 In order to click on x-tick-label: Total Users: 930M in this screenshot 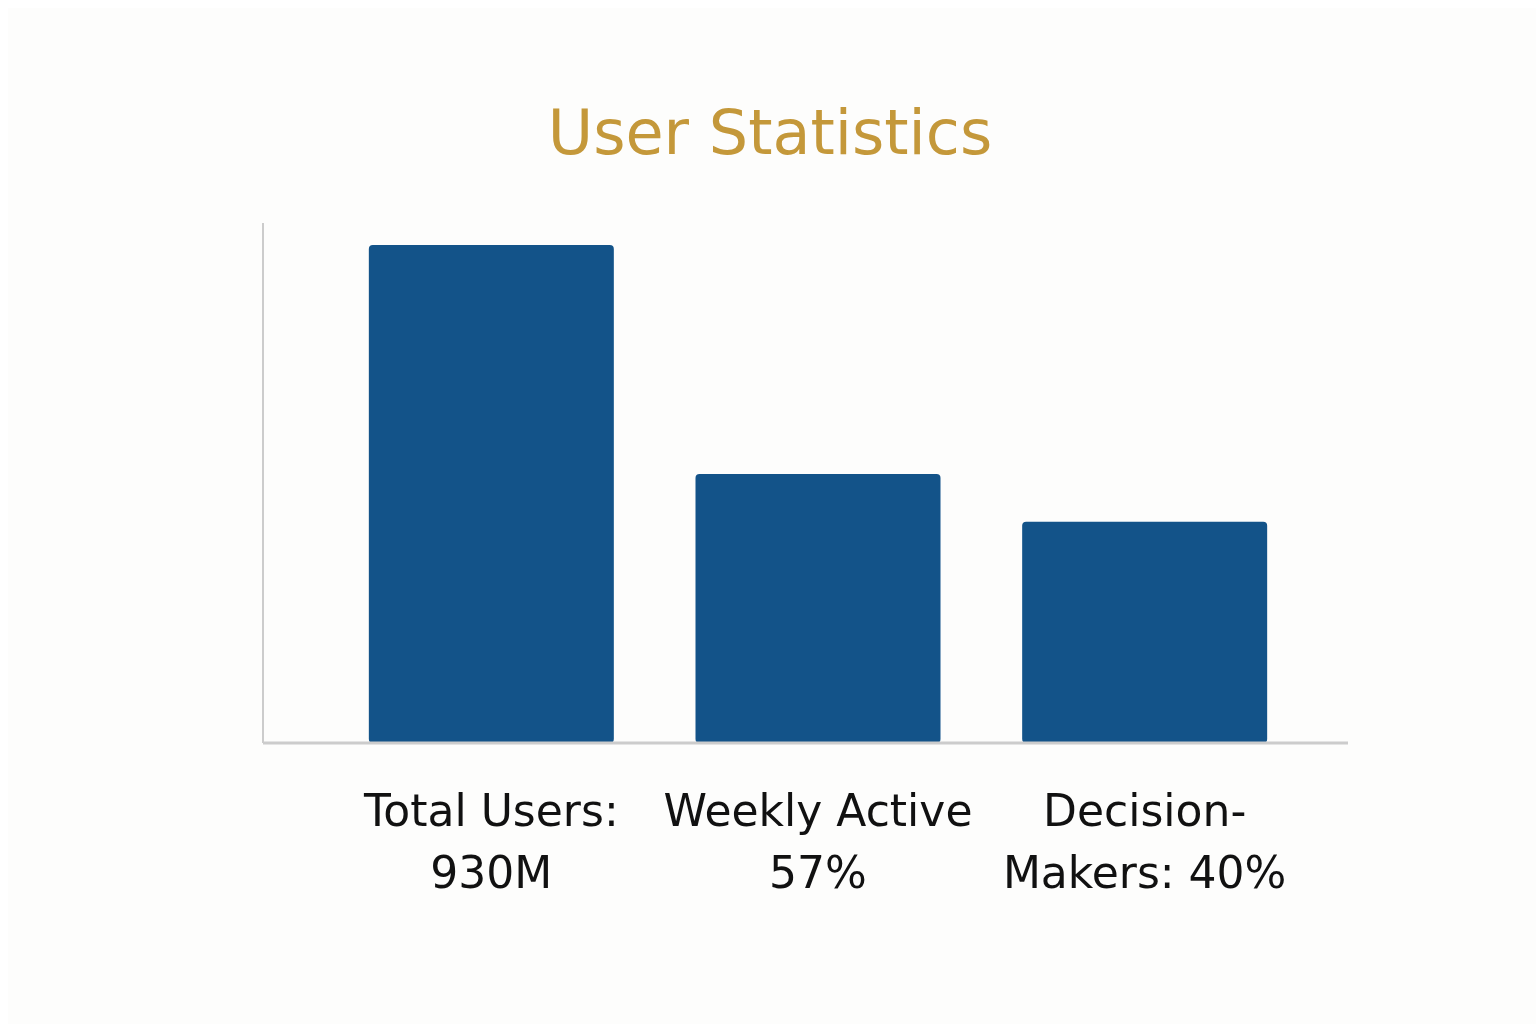, I will do `click(490, 841)`.